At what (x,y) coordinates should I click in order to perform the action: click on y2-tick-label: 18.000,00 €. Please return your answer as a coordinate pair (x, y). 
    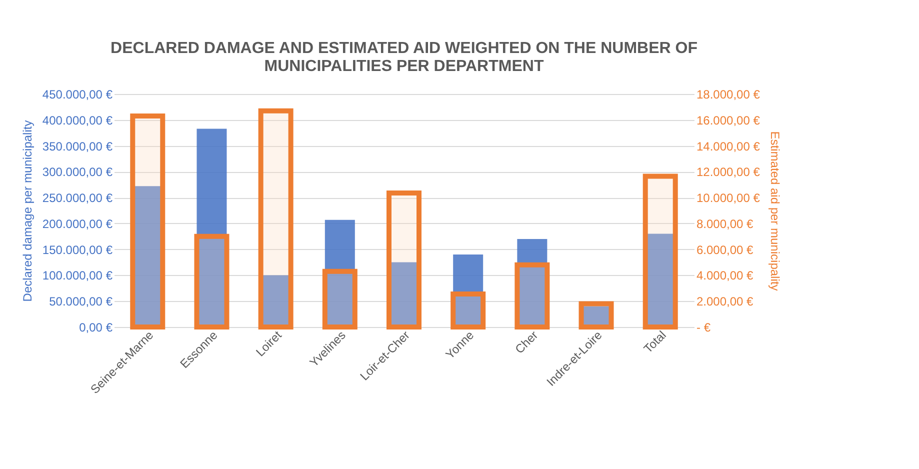
    Looking at the image, I should click on (728, 95).